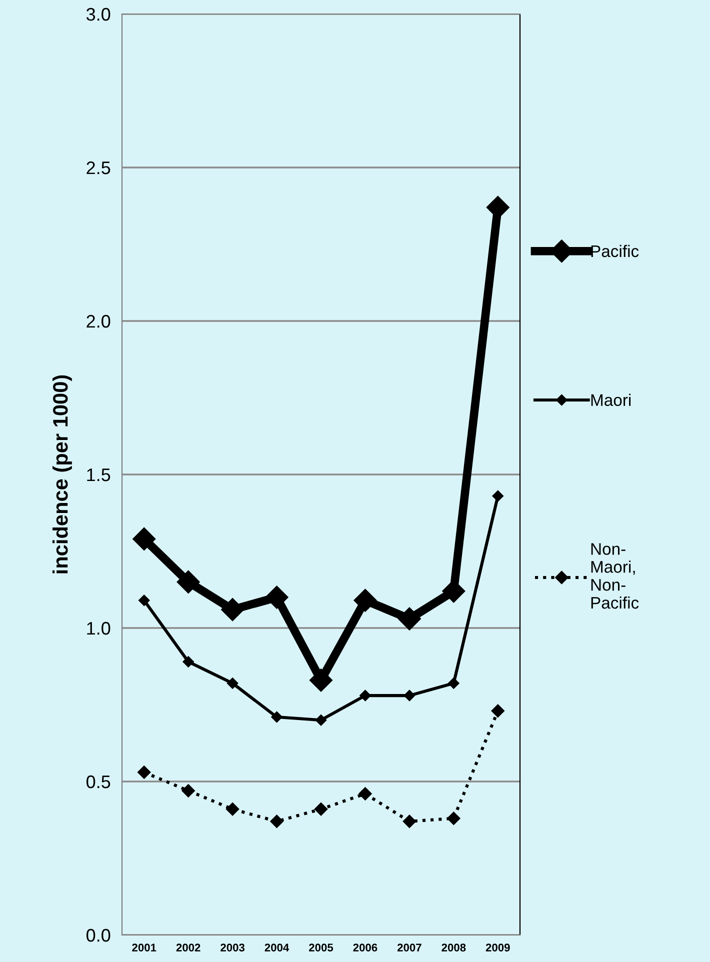  Describe the element at coordinates (98, 781) in the screenshot. I see `y-tick-label: 0.5` at that location.